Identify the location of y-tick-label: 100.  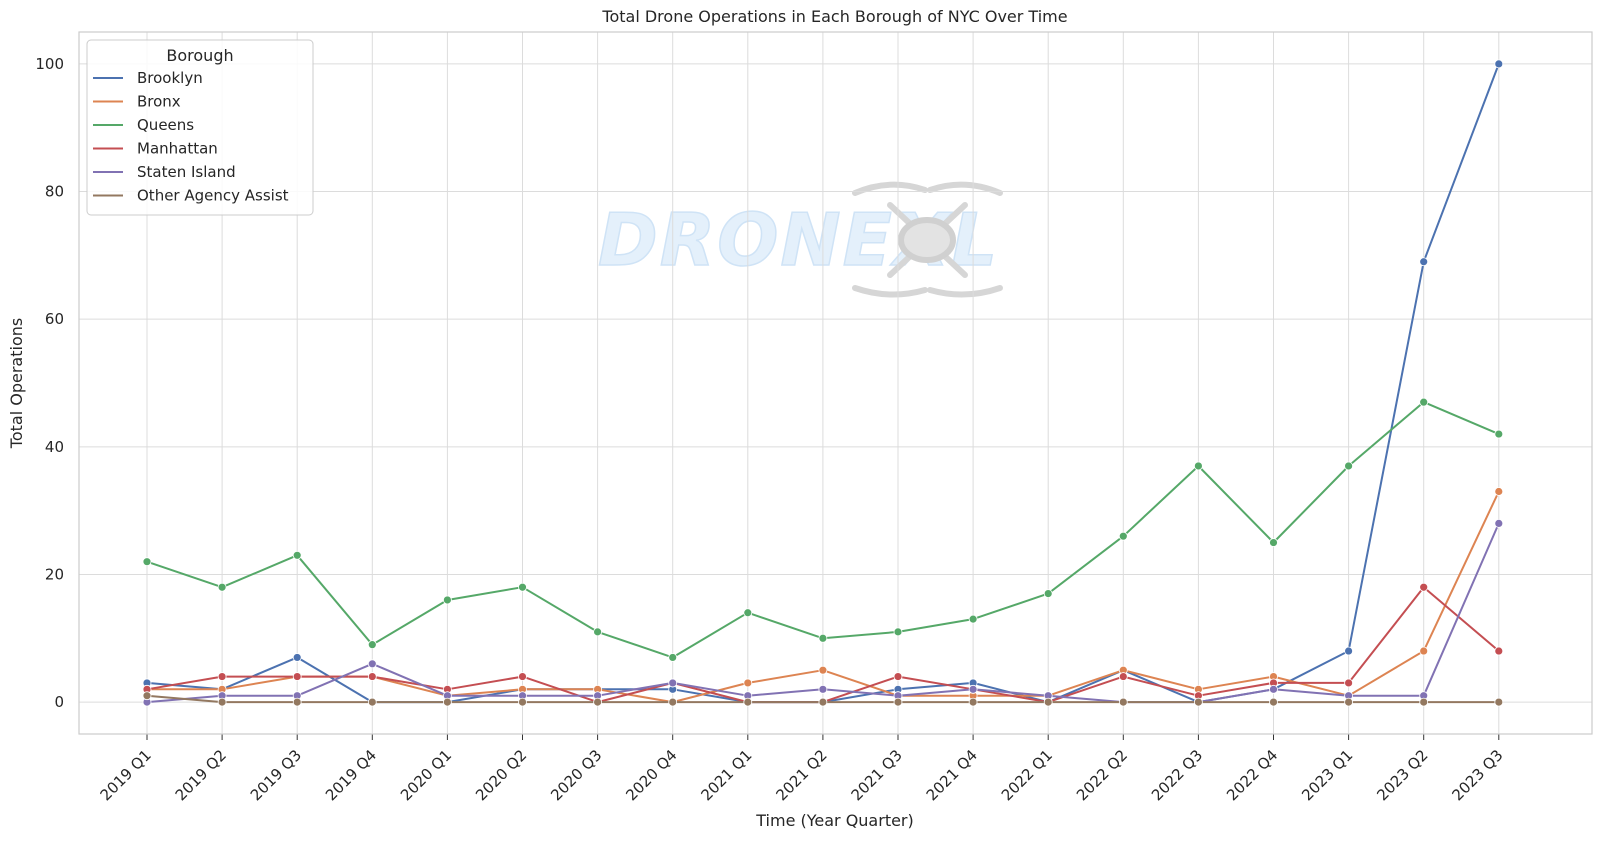
(49, 64).